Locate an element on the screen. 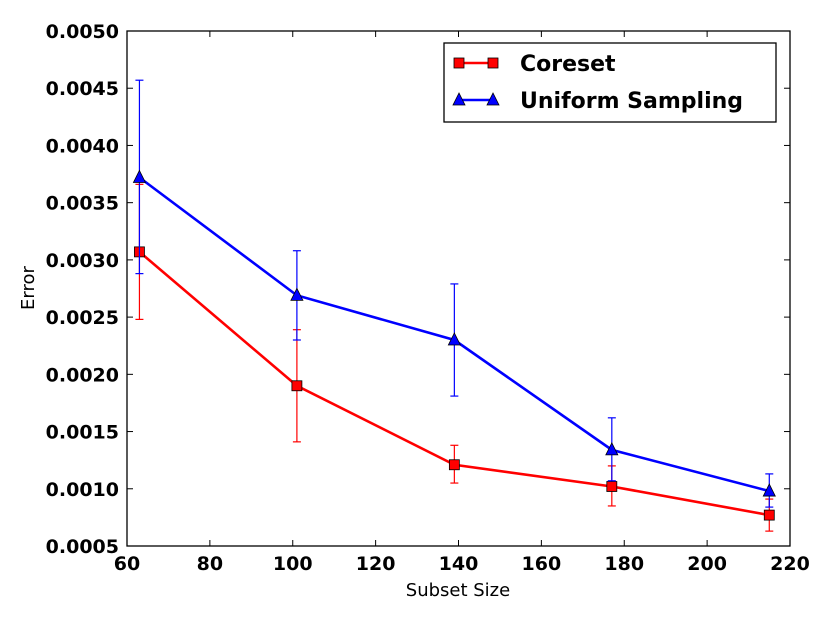 This screenshot has height=620, width=830. y-tick-label: 0.0020 is located at coordinates (82, 375).